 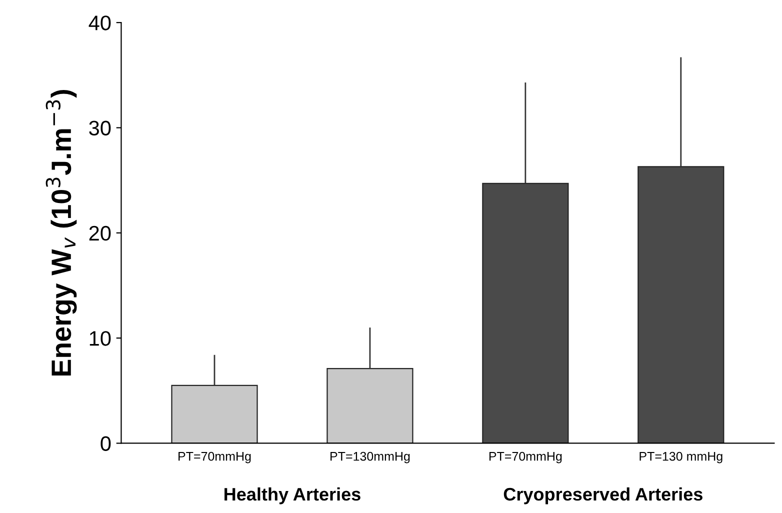 I want to click on text: Cryopreserved Arteries, so click(x=603, y=495).